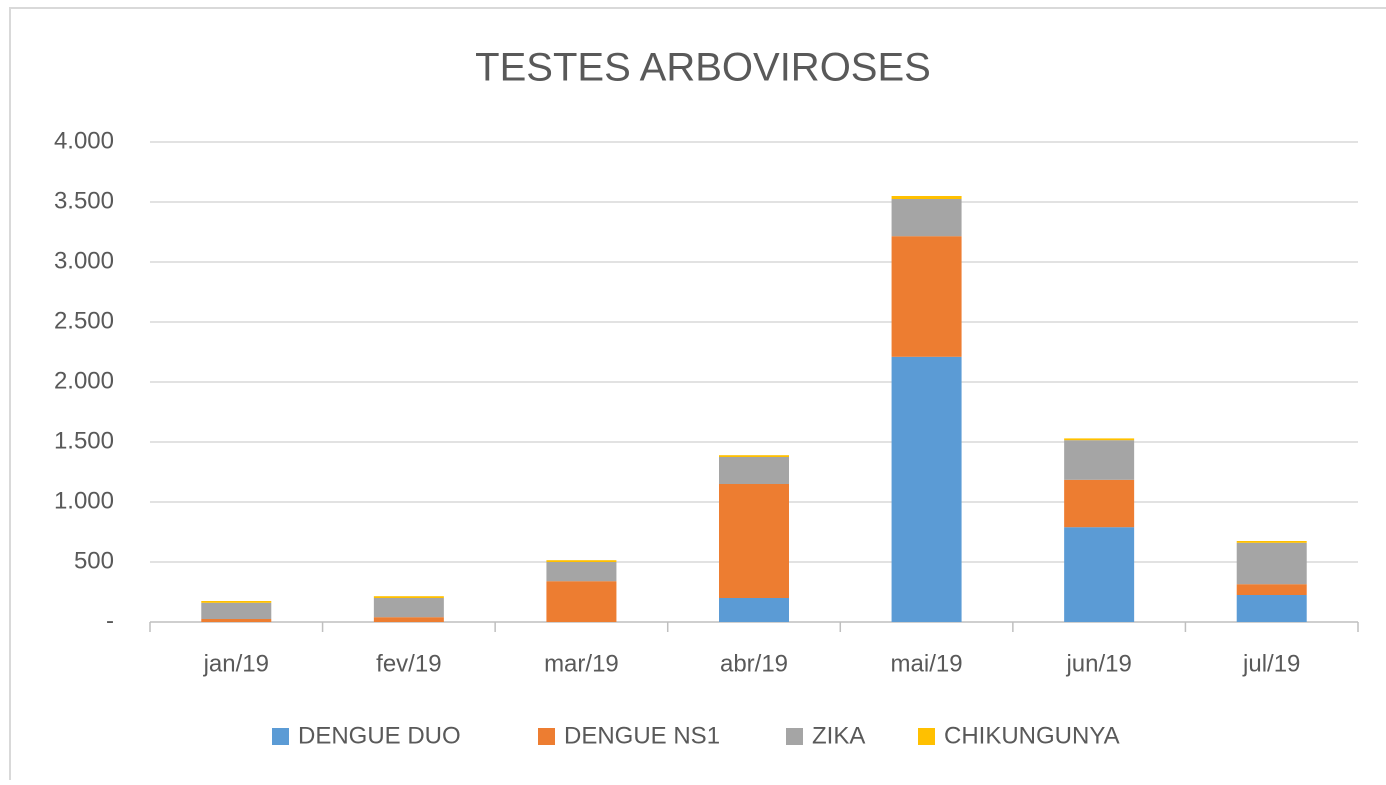 The image size is (1386, 785). What do you see at coordinates (1098, 663) in the screenshot?
I see `x-tick-label: jun/19` at bounding box center [1098, 663].